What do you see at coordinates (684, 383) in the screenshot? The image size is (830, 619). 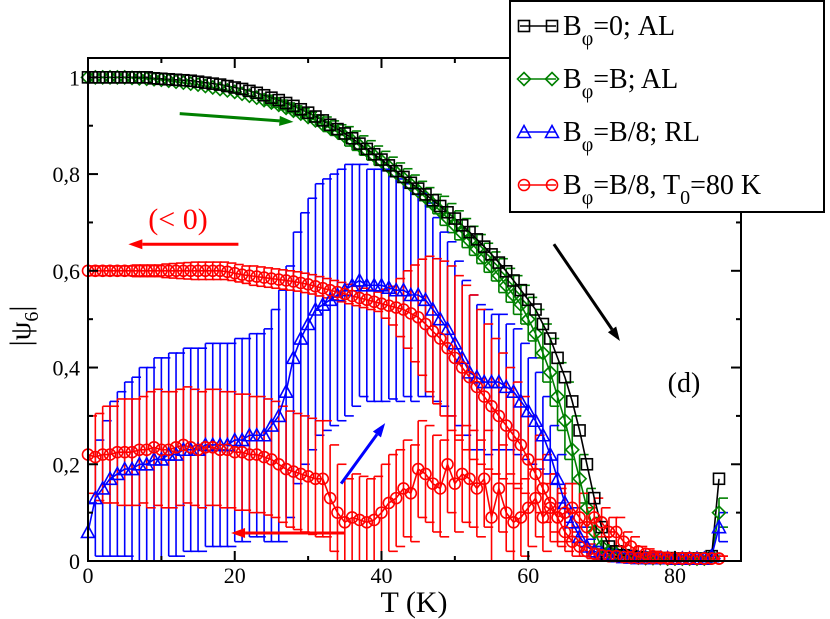 I see `panel-label: (d)` at bounding box center [684, 383].